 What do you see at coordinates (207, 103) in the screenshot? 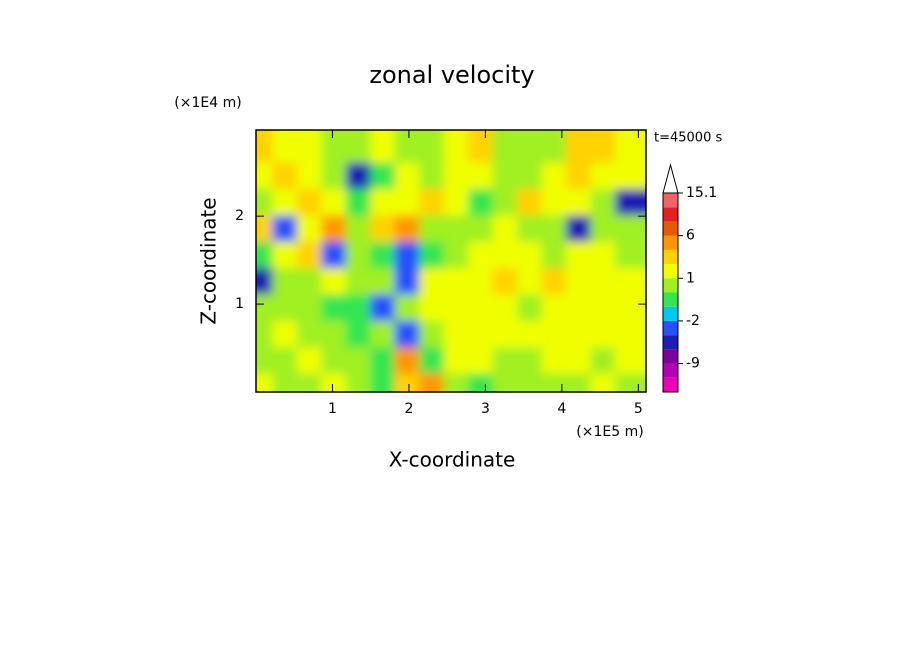
I see `y-unit: (×1E4 m)` at bounding box center [207, 103].